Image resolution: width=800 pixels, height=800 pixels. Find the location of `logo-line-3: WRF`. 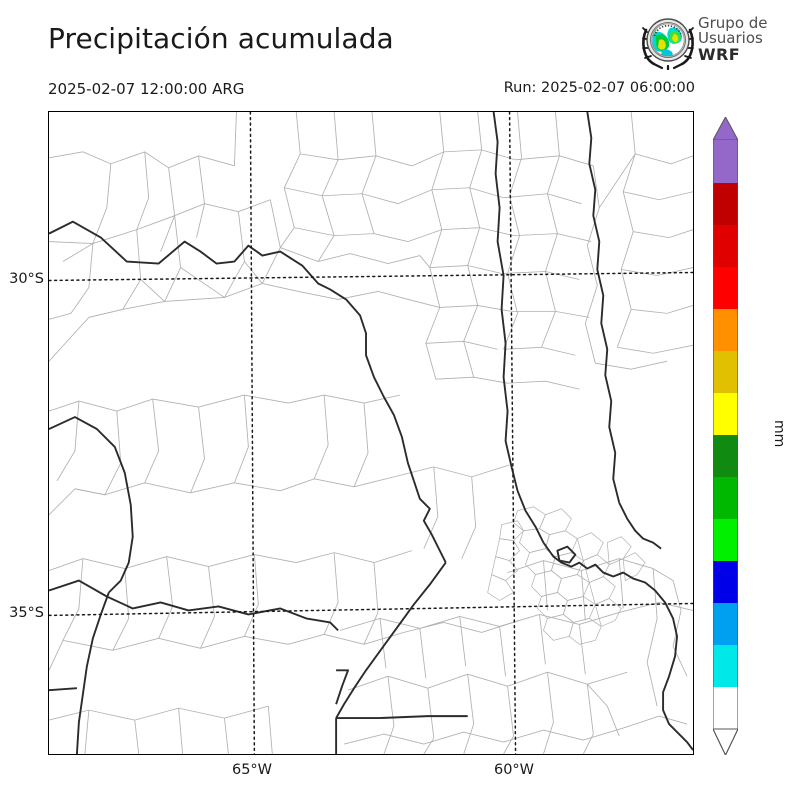

logo-line-3: WRF is located at coordinates (719, 54).